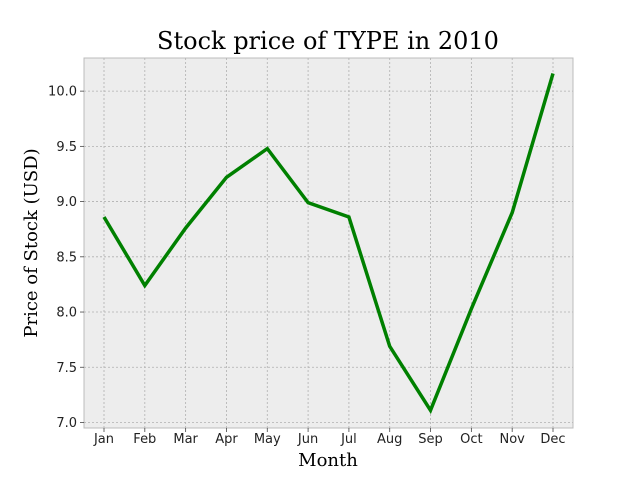 This screenshot has height=480, width=640. Describe the element at coordinates (66, 202) in the screenshot. I see `y-tick-label: 9.0` at that location.